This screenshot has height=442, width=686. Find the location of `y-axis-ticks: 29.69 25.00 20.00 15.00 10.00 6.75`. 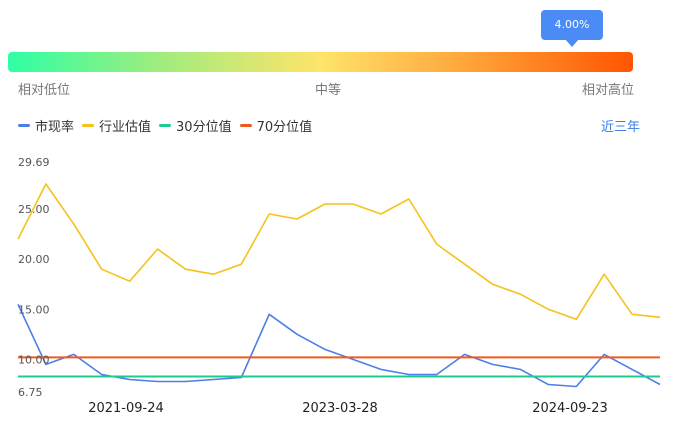

y-axis-ticks: 29.69 25.00 20.00 15.00 10.00 6.75 is located at coordinates (34, 277).